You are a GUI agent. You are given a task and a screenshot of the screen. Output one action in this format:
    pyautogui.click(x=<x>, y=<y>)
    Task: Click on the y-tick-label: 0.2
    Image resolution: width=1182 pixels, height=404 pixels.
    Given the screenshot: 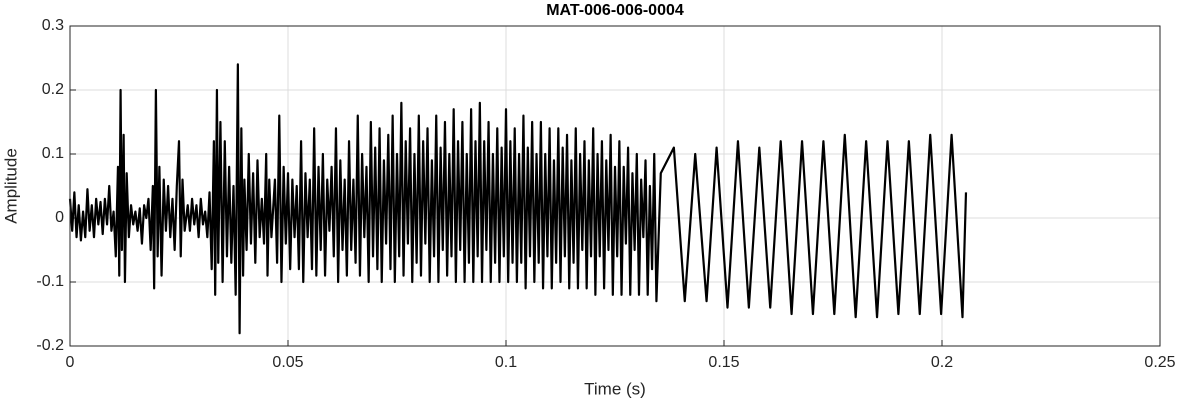 What is the action you would take?
    pyautogui.click(x=53, y=89)
    